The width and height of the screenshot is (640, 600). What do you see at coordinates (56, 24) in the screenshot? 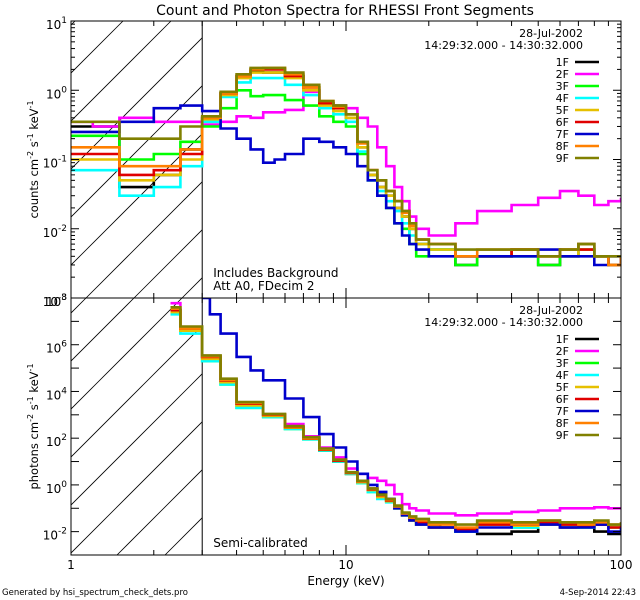
I see `y-tick-label: 10¹` at bounding box center [56, 24].